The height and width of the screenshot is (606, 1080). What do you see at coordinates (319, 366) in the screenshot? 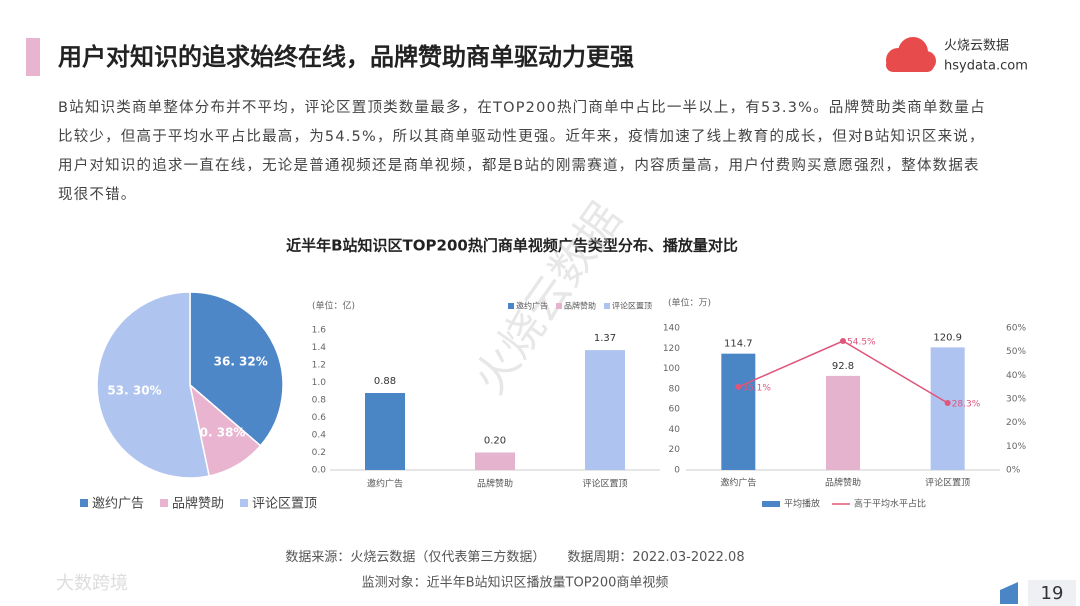
I see `y-tick-label: 1.2` at bounding box center [319, 366].